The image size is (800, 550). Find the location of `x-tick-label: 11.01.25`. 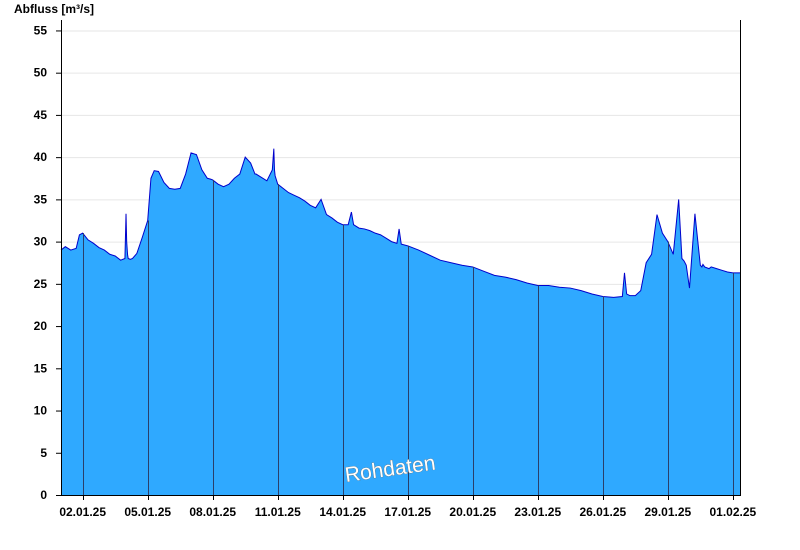

x-tick-label: 11.01.25 is located at coordinates (278, 512).